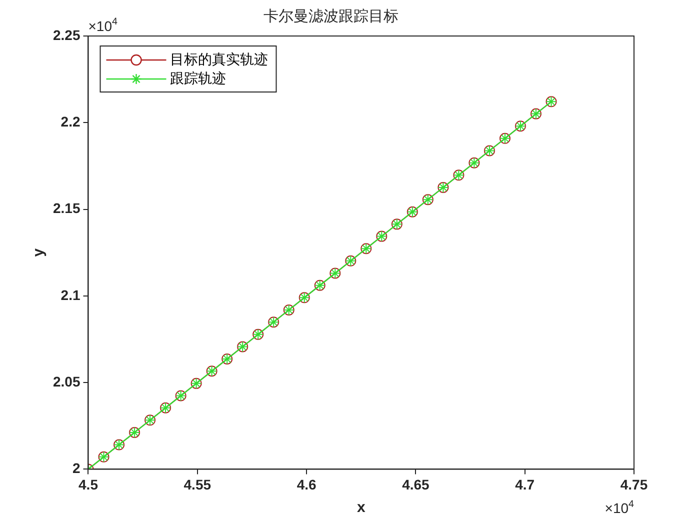 The height and width of the screenshot is (525, 700). I want to click on x-axis-title: x, so click(361, 507).